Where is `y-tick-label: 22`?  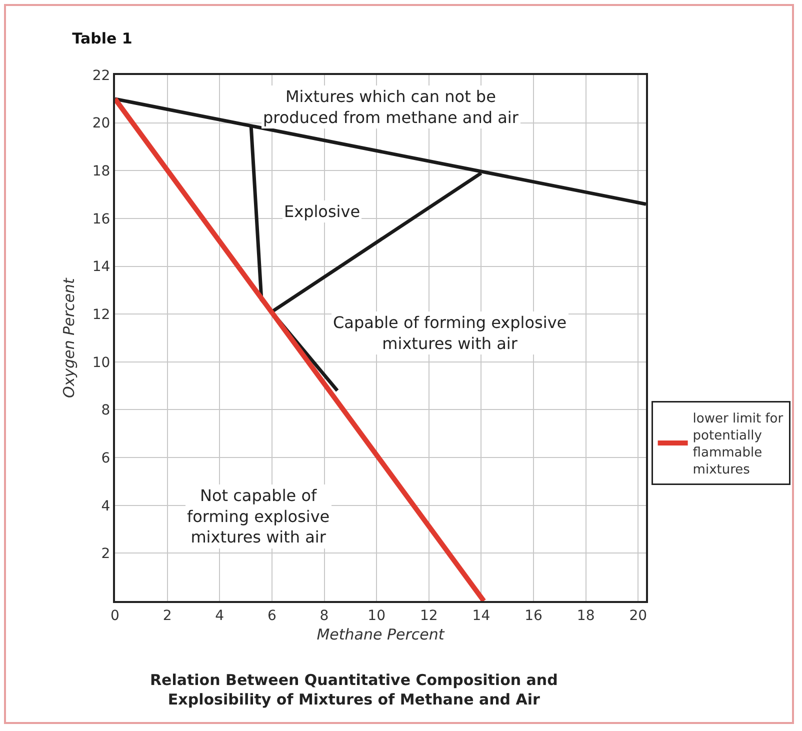 y-tick-label: 22 is located at coordinates (101, 76).